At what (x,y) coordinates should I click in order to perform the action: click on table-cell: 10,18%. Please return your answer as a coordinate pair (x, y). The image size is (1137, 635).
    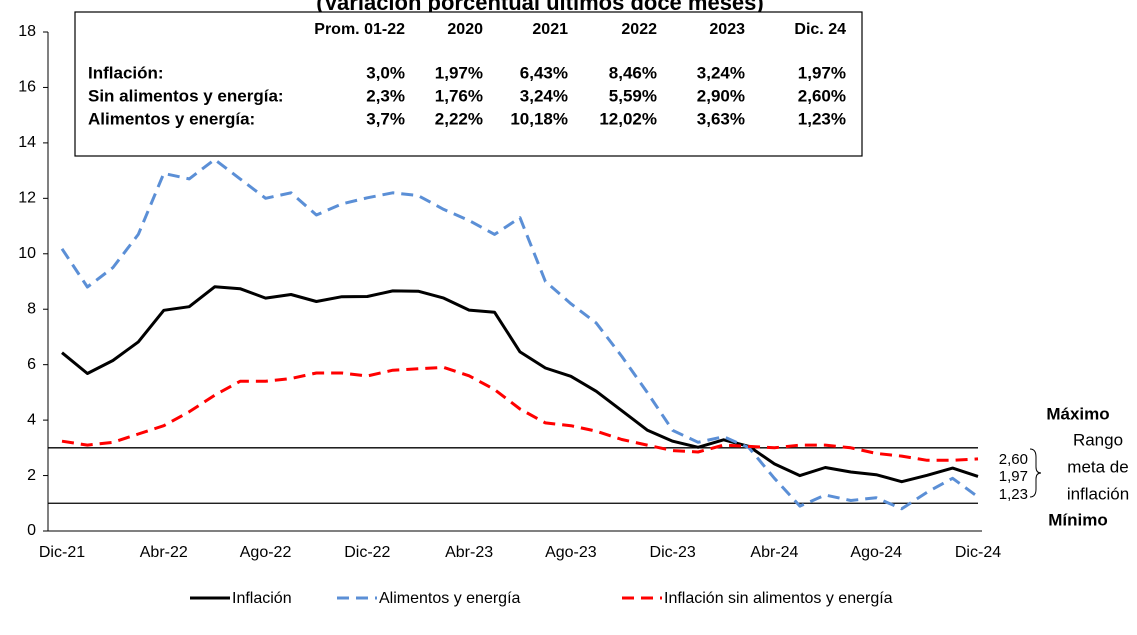
    Looking at the image, I should click on (539, 118).